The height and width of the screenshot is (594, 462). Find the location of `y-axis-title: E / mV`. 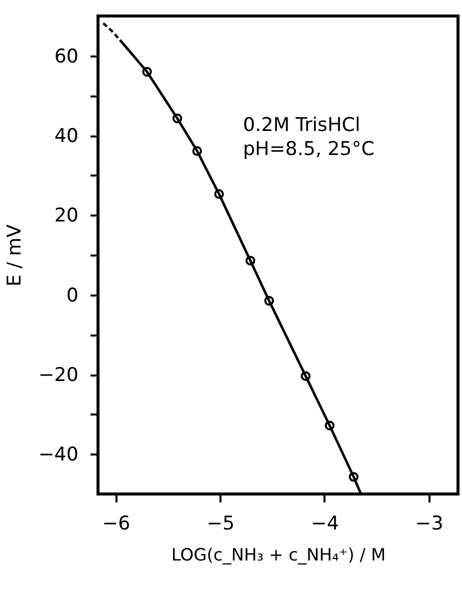

y-axis-title: E / mV is located at coordinates (14, 255).